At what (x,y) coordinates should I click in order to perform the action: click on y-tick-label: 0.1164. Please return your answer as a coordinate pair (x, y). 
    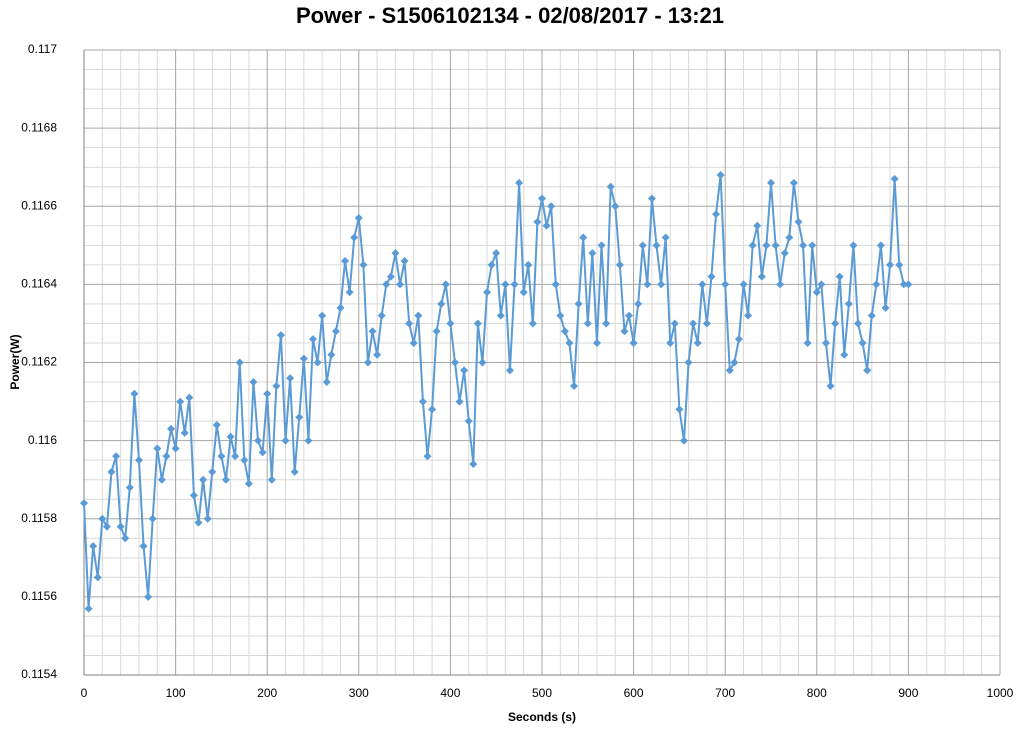
    Looking at the image, I should click on (39, 284).